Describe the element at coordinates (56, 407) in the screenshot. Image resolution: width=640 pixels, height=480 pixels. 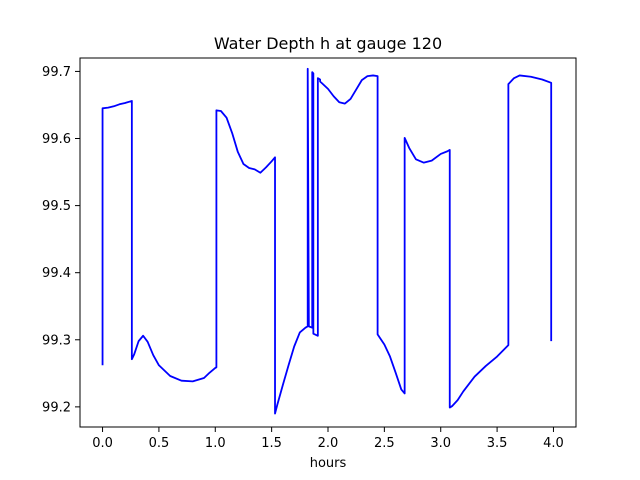
I see `y-tick-label: 99.2` at that location.